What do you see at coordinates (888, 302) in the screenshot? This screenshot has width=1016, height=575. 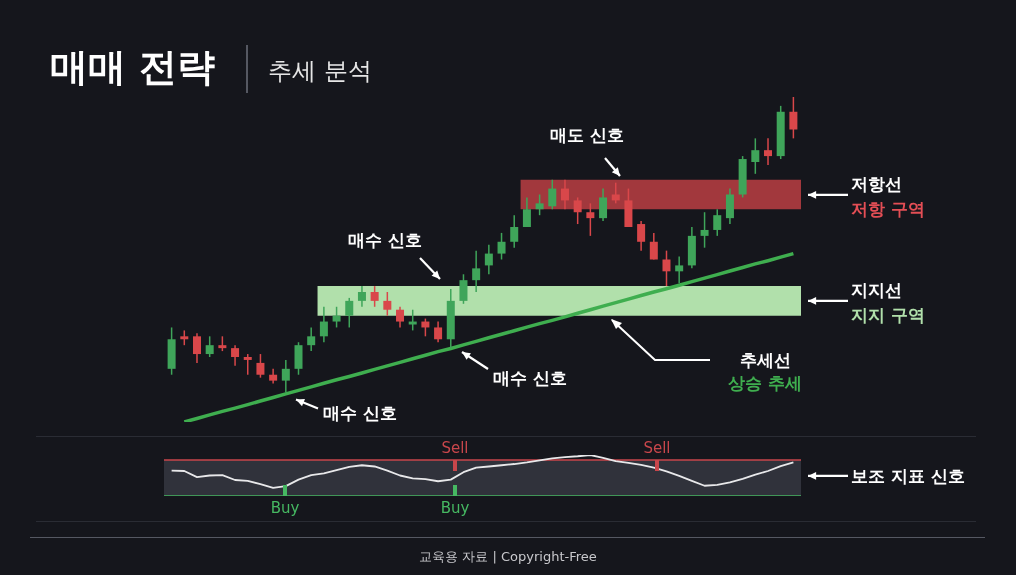 I see `band-label: 지지선 지지 구역` at bounding box center [888, 302].